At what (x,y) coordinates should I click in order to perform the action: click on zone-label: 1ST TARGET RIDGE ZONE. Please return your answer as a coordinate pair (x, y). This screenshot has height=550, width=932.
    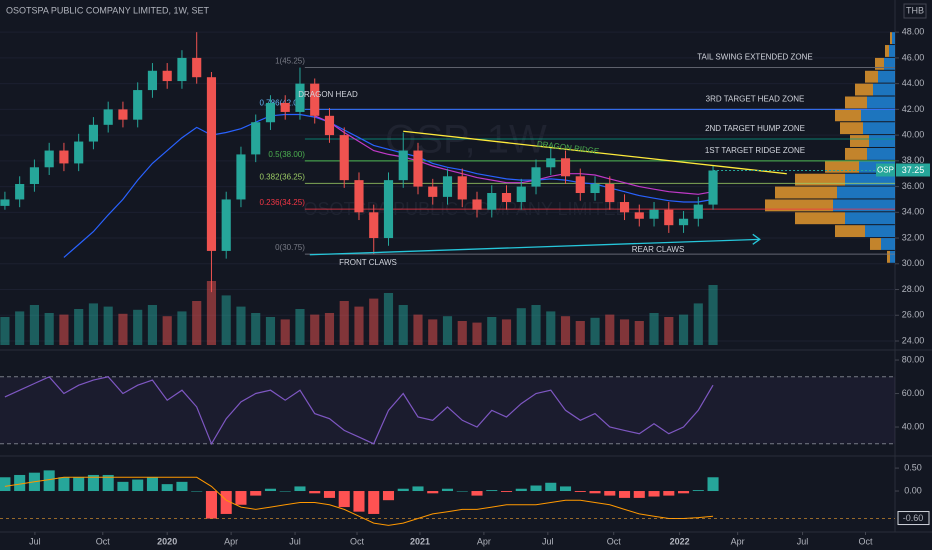
    Looking at the image, I should click on (755, 150).